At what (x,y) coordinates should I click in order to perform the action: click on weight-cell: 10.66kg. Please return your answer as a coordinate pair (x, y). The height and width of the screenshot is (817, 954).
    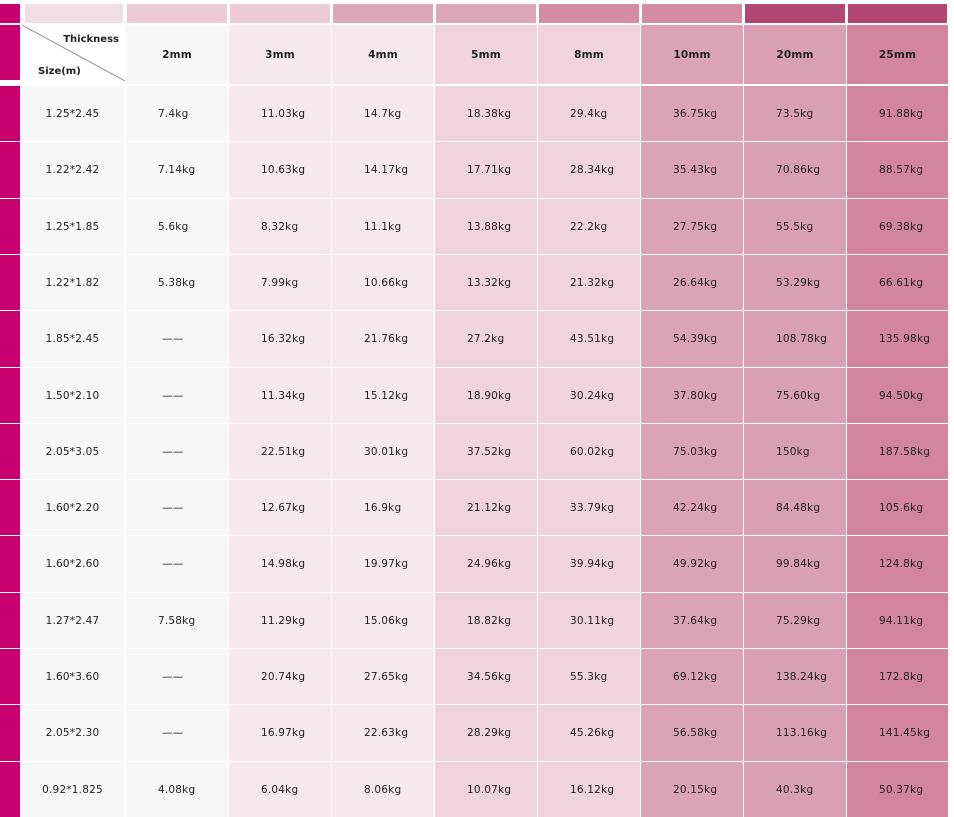
    Looking at the image, I should click on (383, 282).